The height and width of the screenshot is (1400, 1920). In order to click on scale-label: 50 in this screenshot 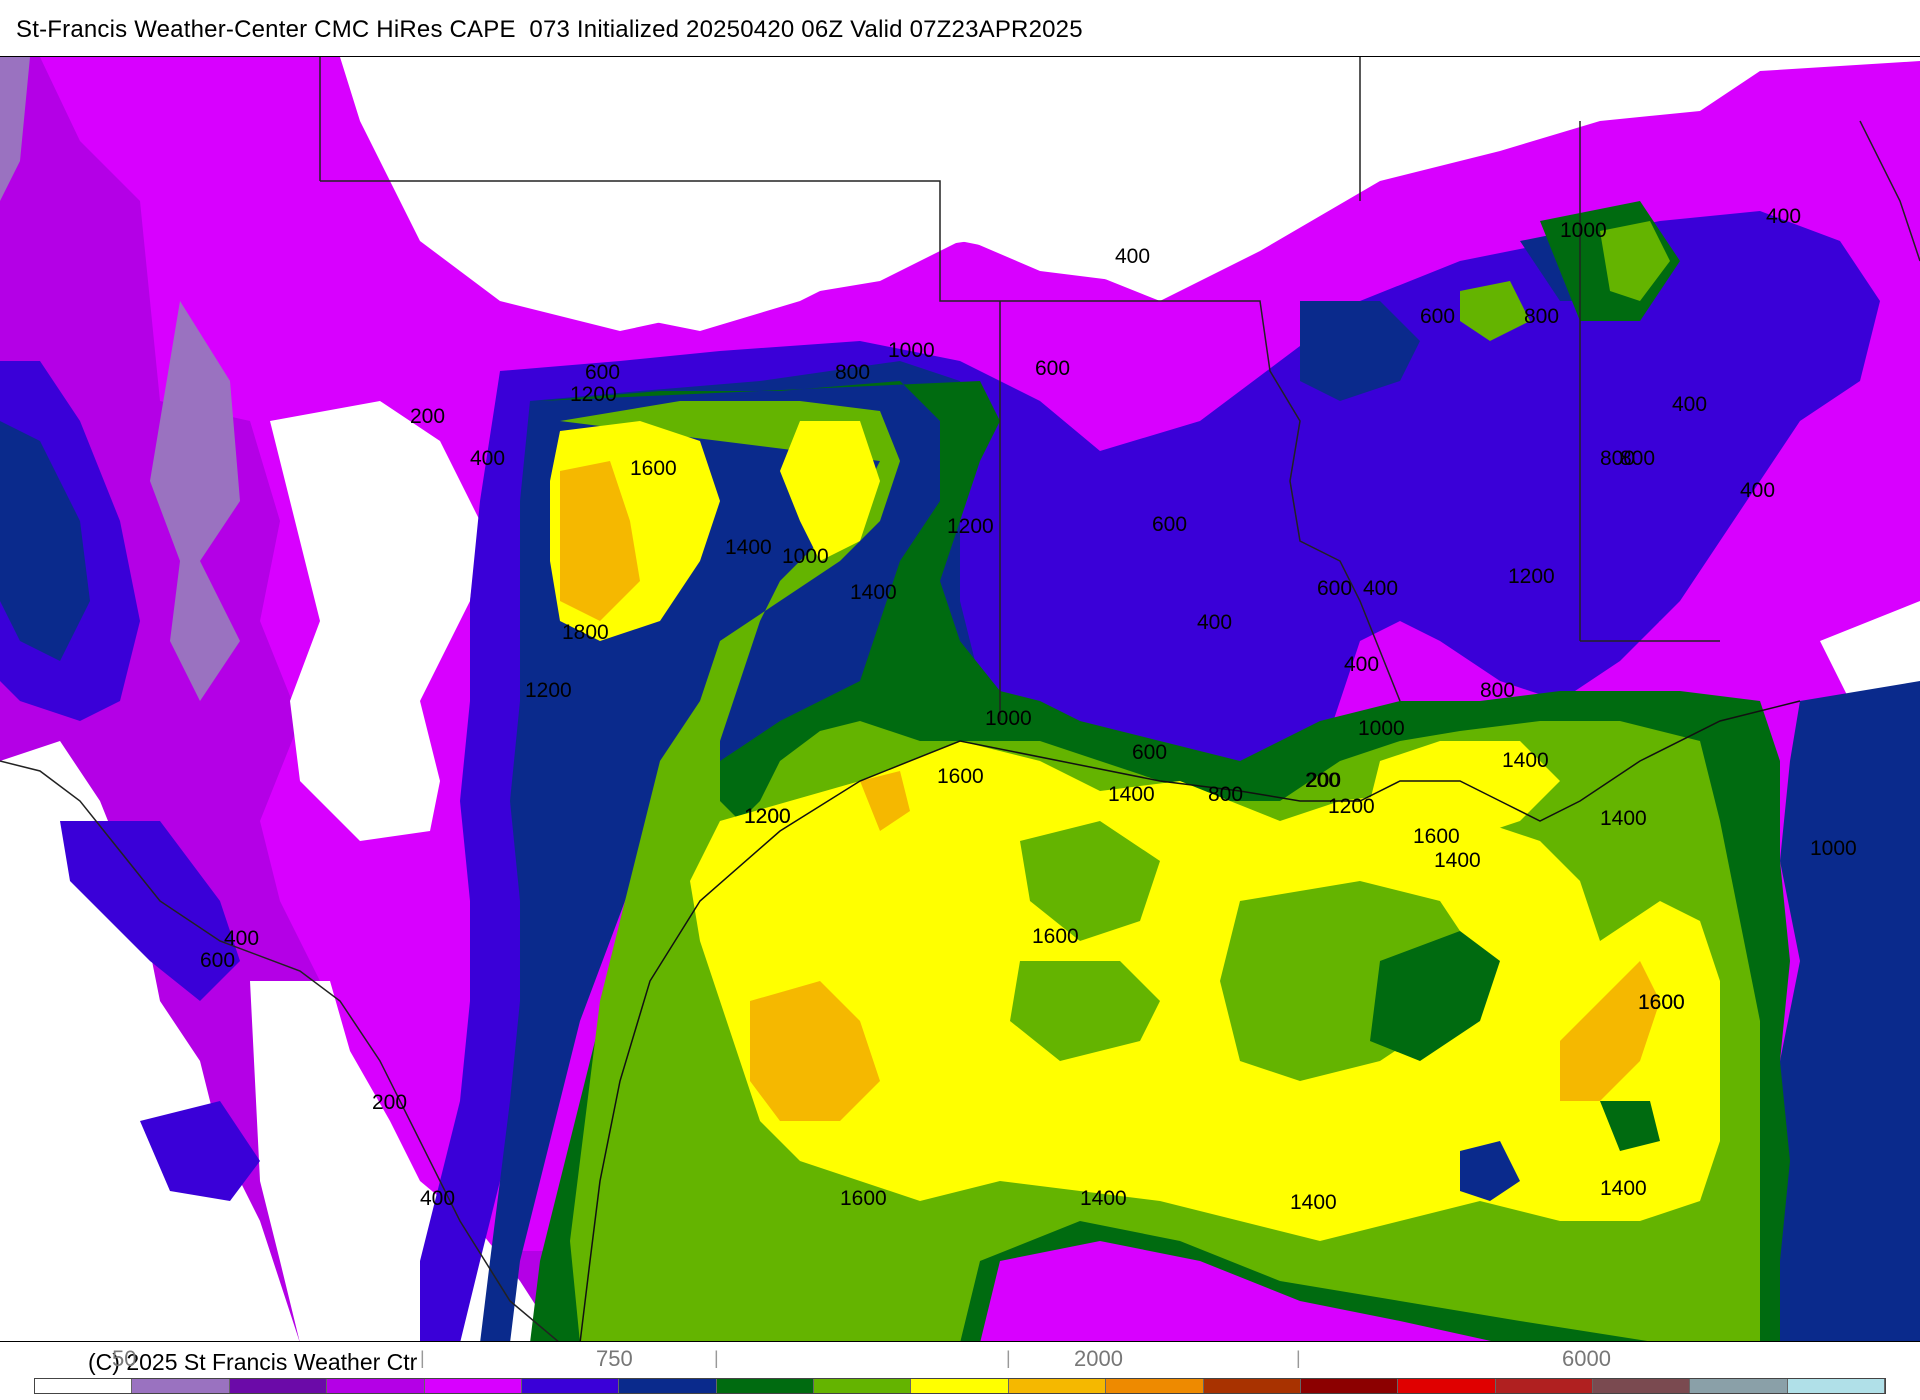, I will do `click(124, 1358)`.